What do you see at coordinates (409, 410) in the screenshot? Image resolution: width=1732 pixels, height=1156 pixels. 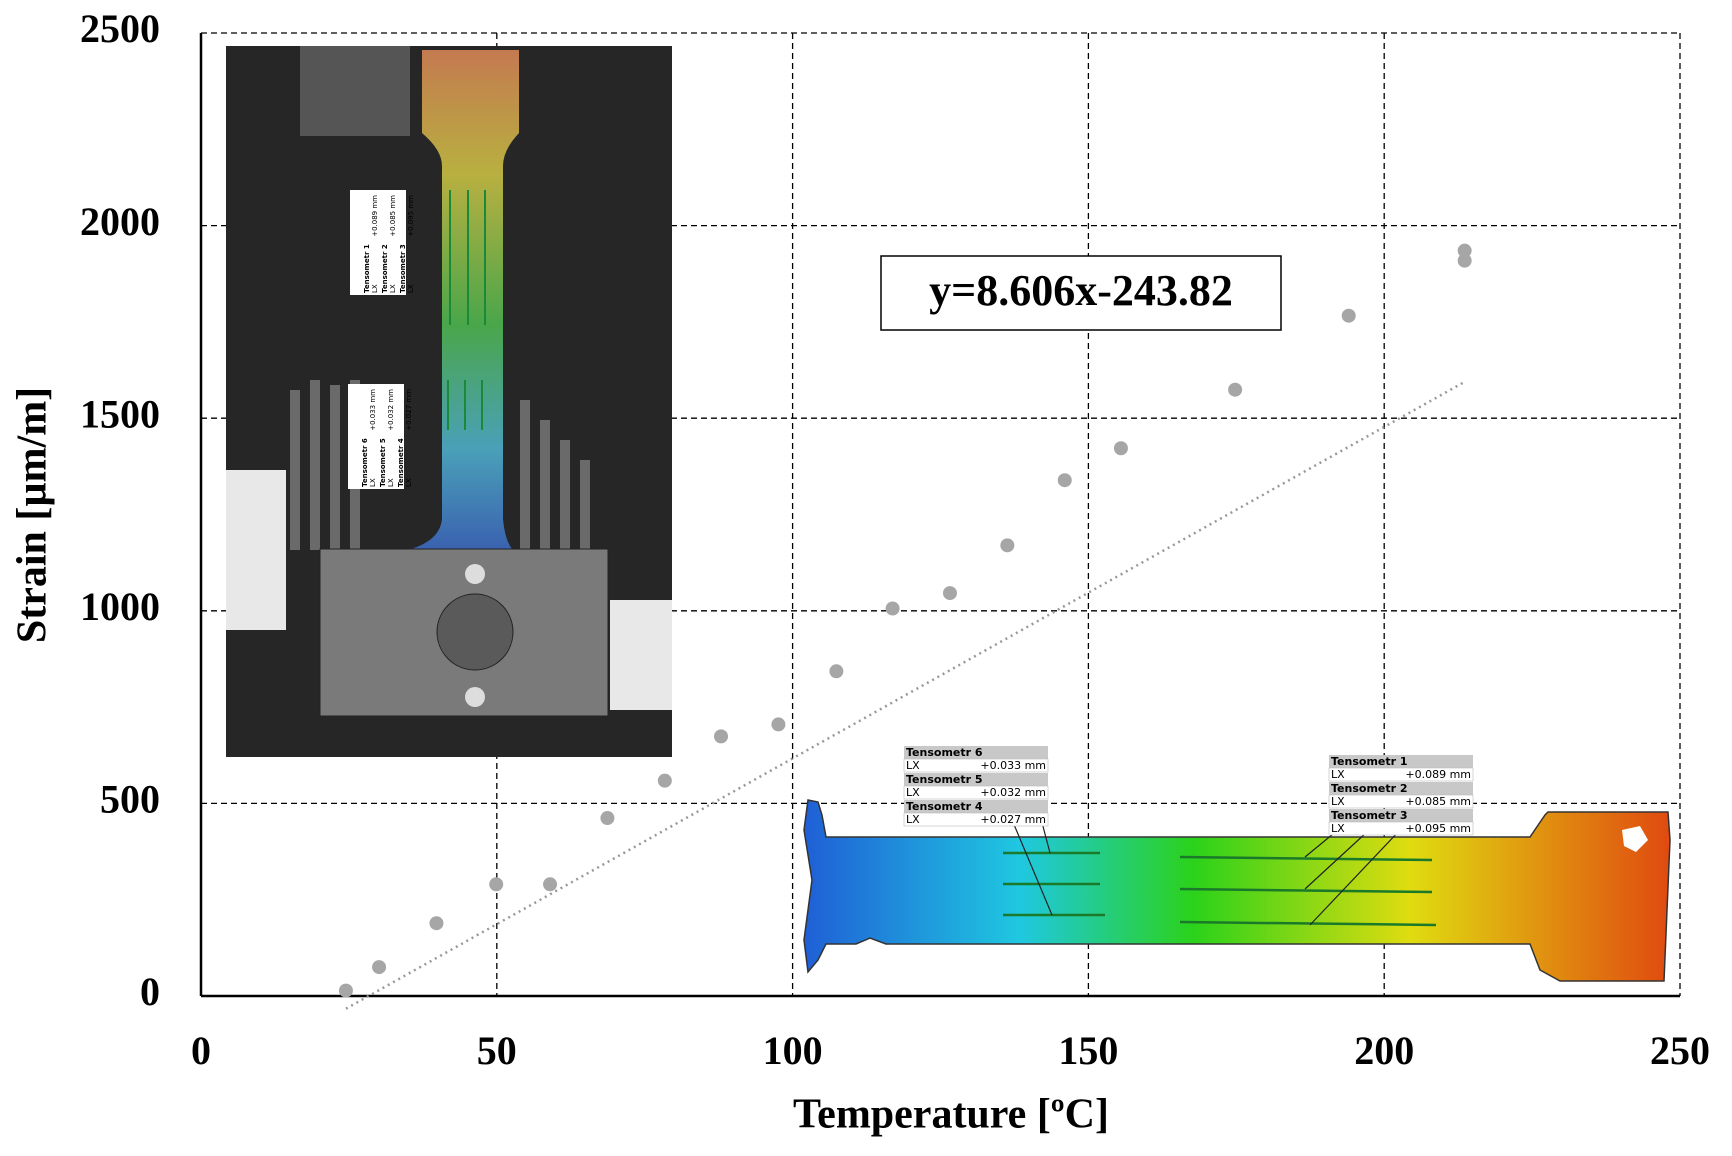 I see `photo-tensometer-value: +0.027 mm` at bounding box center [409, 410].